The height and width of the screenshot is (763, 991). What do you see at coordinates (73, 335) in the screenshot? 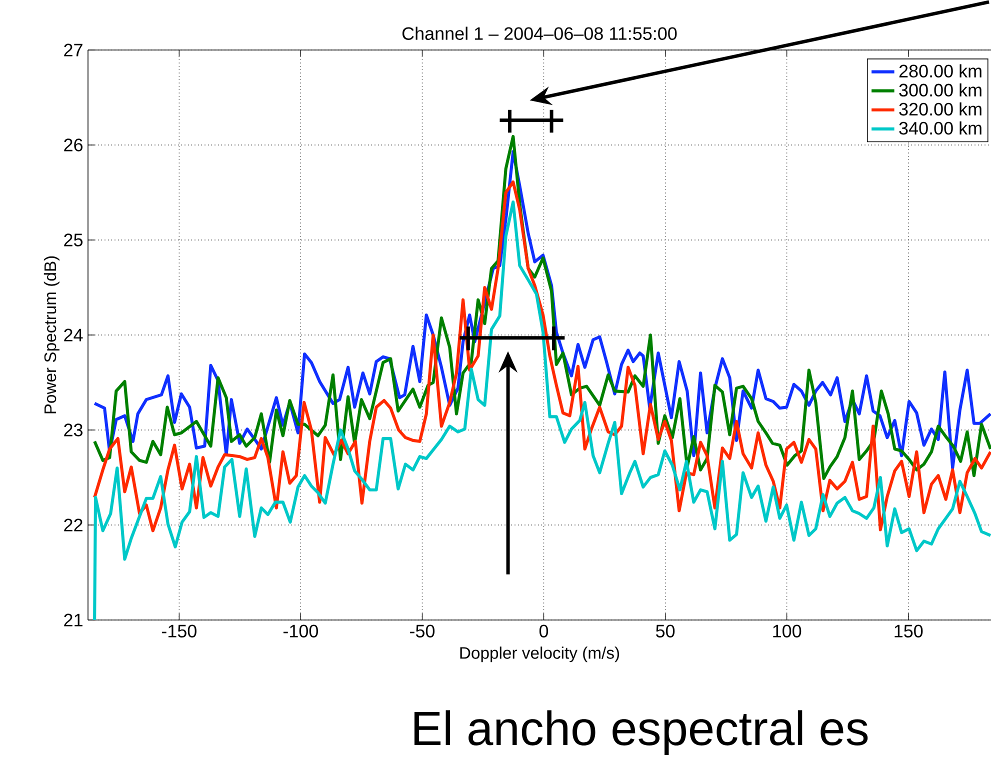
I see `y-tick-label: 24` at bounding box center [73, 335].